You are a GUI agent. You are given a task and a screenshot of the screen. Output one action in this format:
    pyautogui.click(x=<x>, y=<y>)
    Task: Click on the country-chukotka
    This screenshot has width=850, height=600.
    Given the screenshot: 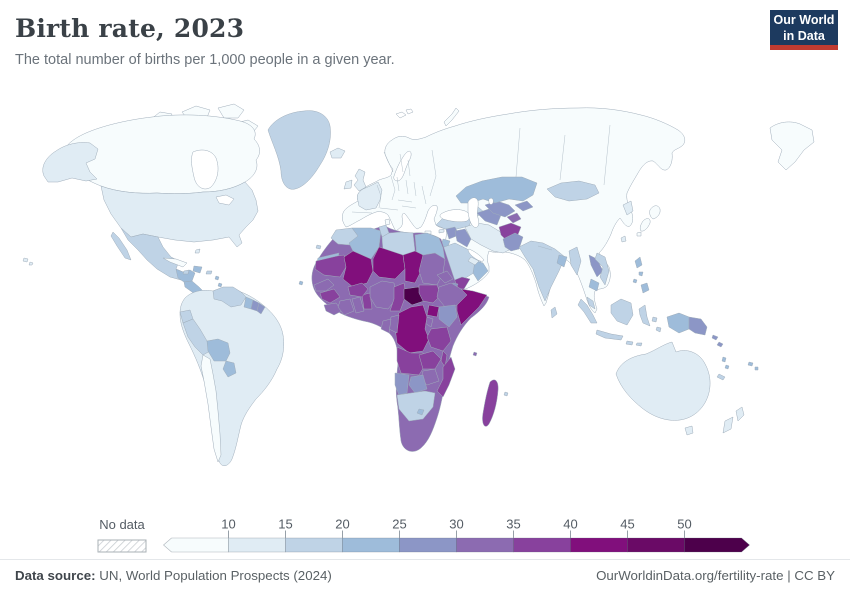 What is the action you would take?
    pyautogui.click(x=792, y=146)
    